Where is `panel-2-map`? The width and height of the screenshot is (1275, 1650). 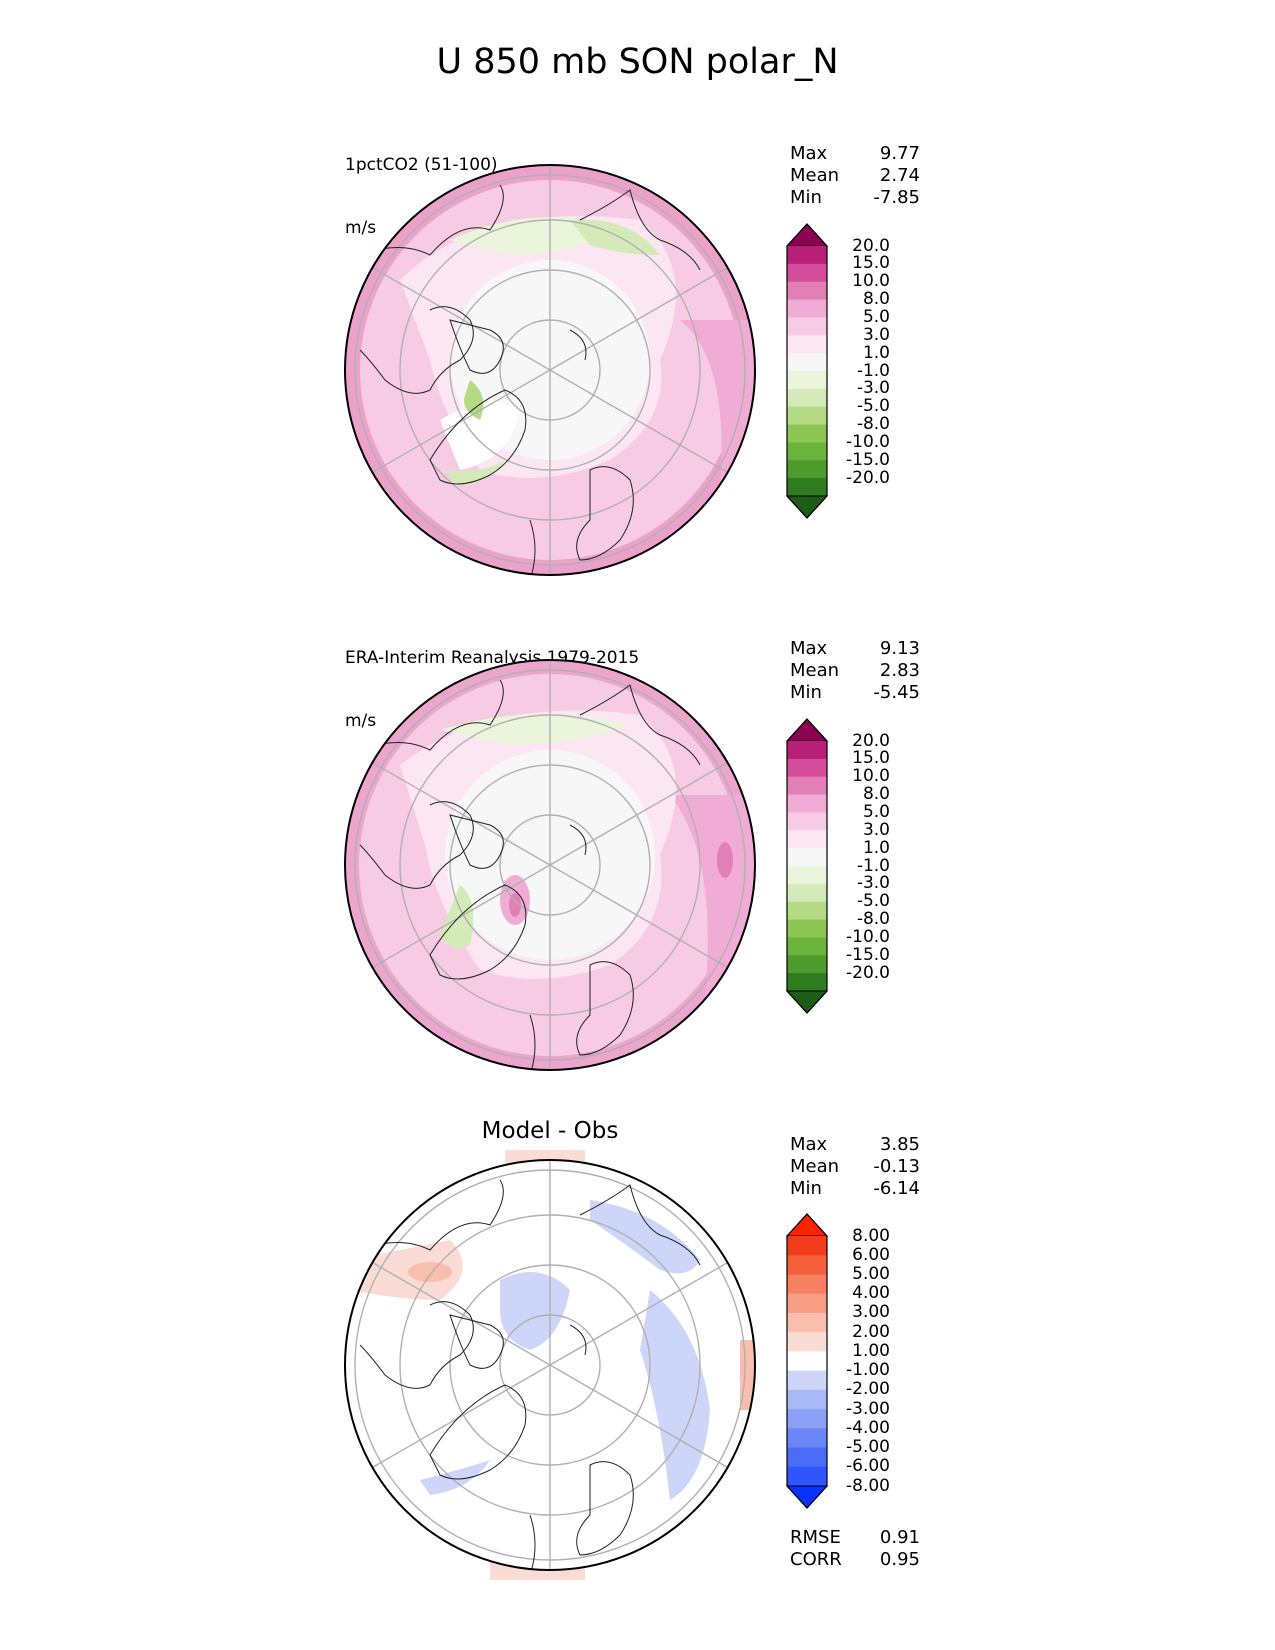
panel-2-map is located at coordinates (550, 865).